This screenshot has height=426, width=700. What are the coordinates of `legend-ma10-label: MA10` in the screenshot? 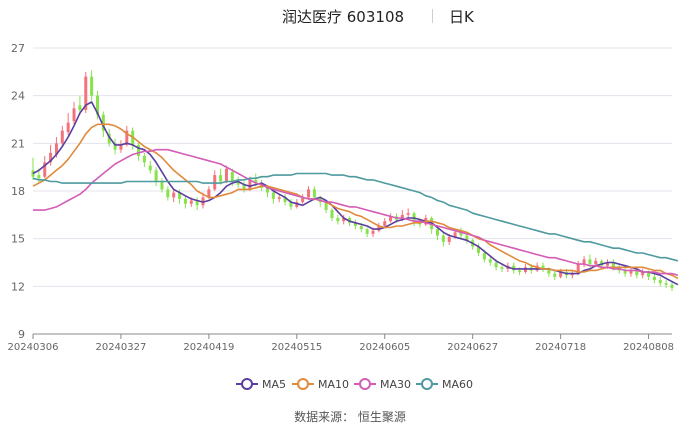 It's located at (334, 384).